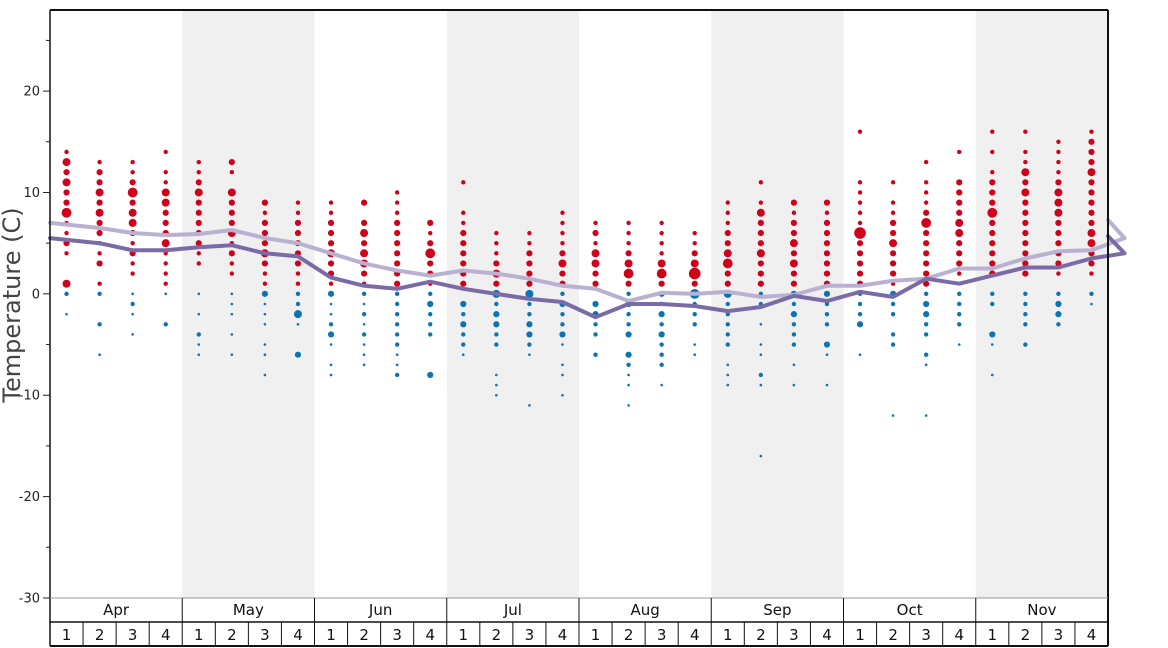 Image resolution: width=1168 pixels, height=648 pixels. Describe the element at coordinates (512, 610) in the screenshot. I see `month-label: Jul` at that location.